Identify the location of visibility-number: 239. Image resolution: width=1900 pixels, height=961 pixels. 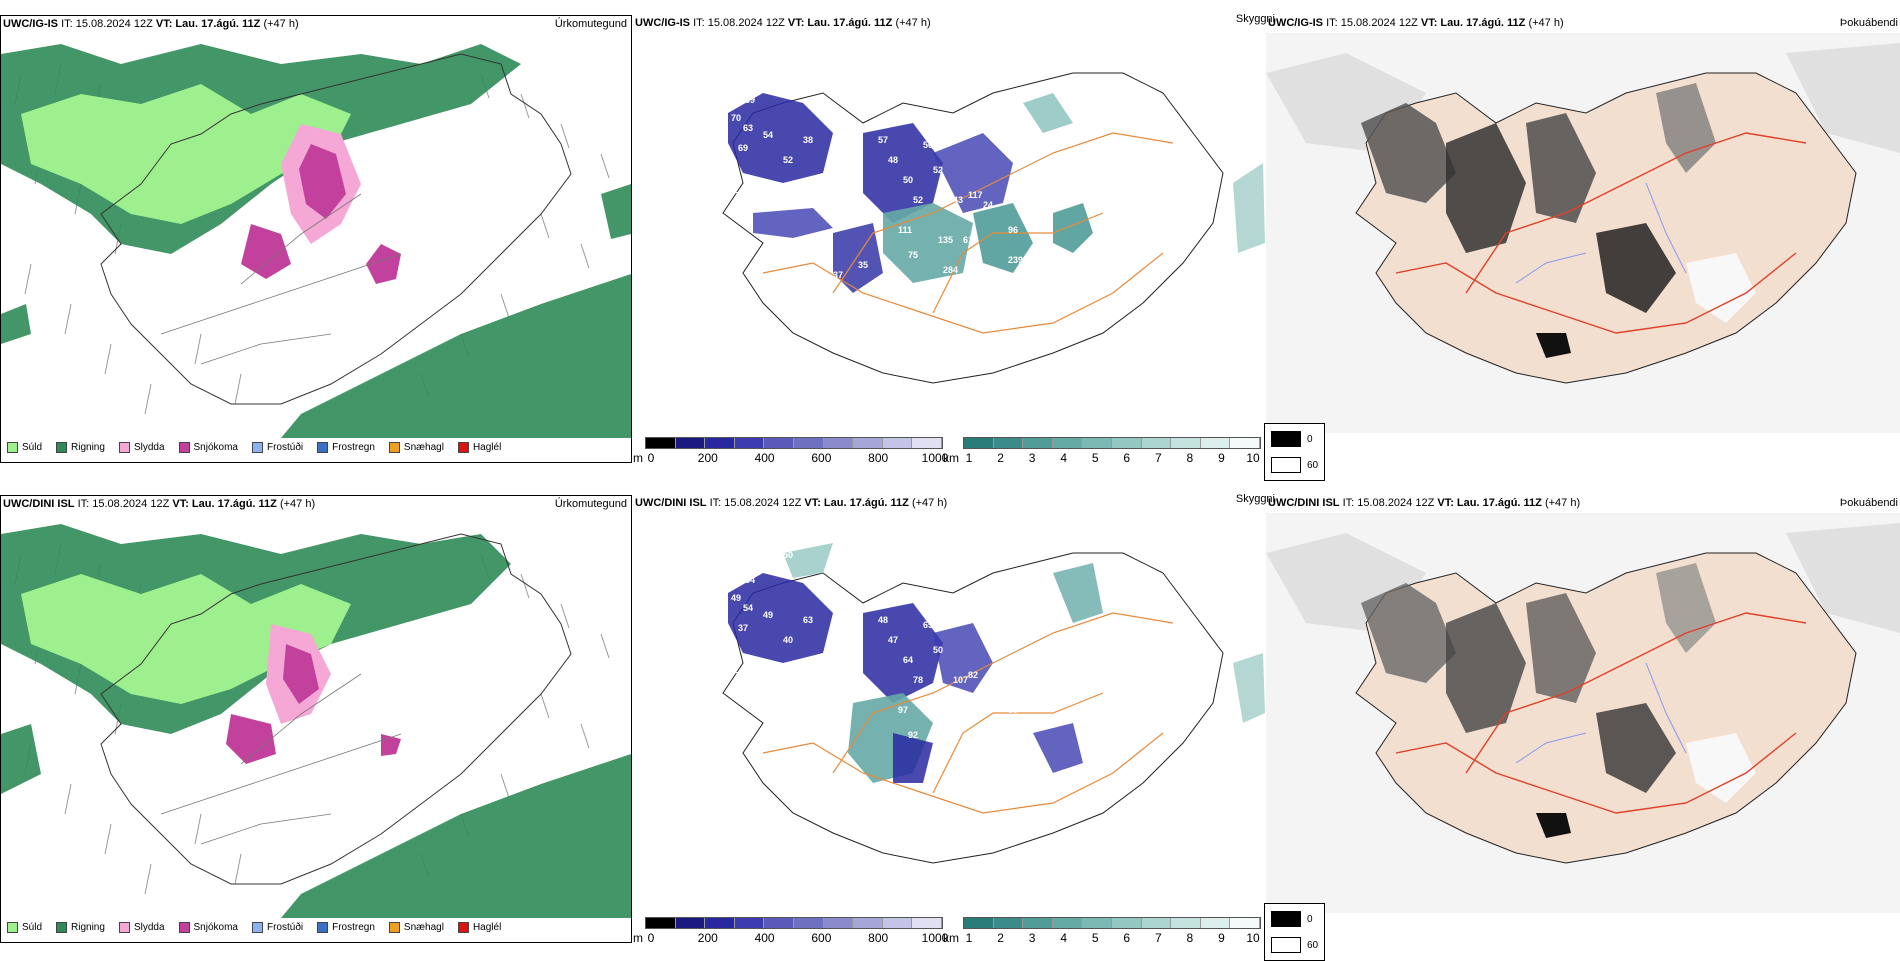
(1015, 260).